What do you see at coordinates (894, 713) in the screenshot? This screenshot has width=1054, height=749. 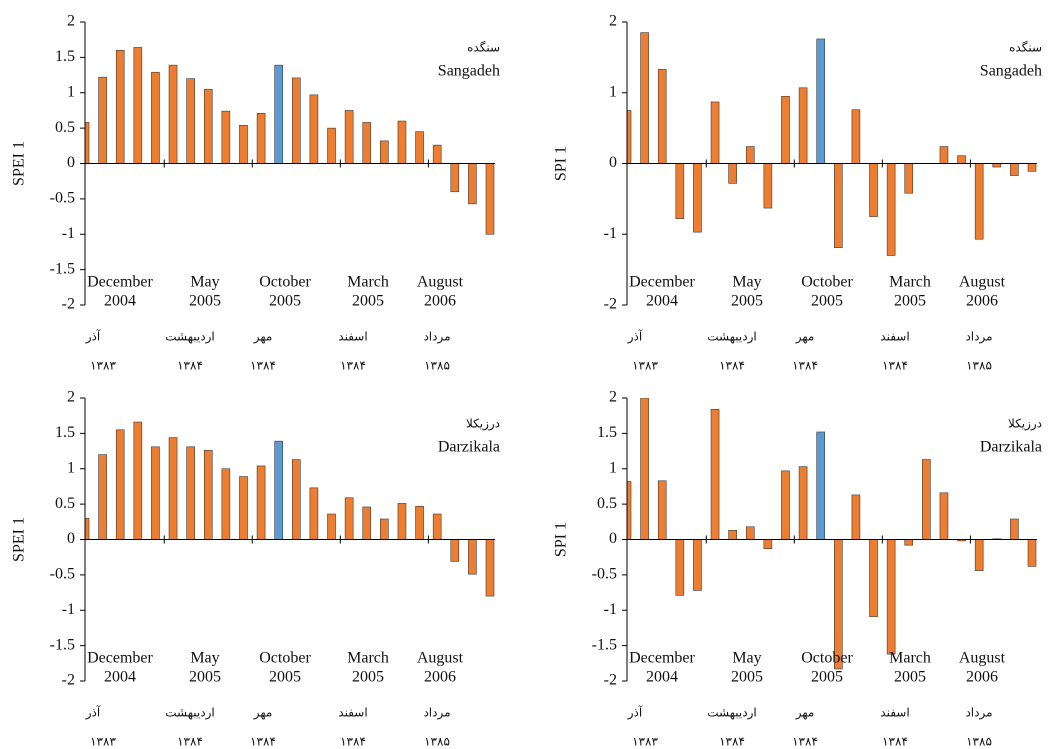 I see `x-fa-month-label: اسفند` at bounding box center [894, 713].